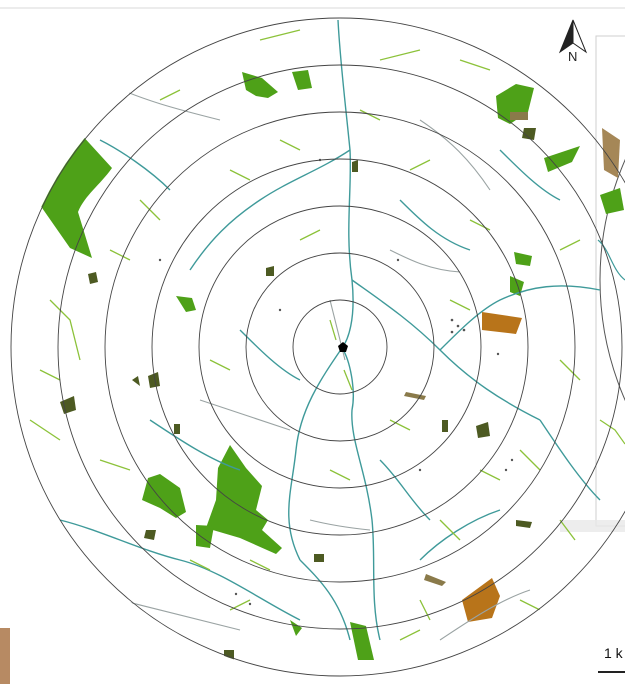  I want to click on north-arrow-icon, so click(573, 36).